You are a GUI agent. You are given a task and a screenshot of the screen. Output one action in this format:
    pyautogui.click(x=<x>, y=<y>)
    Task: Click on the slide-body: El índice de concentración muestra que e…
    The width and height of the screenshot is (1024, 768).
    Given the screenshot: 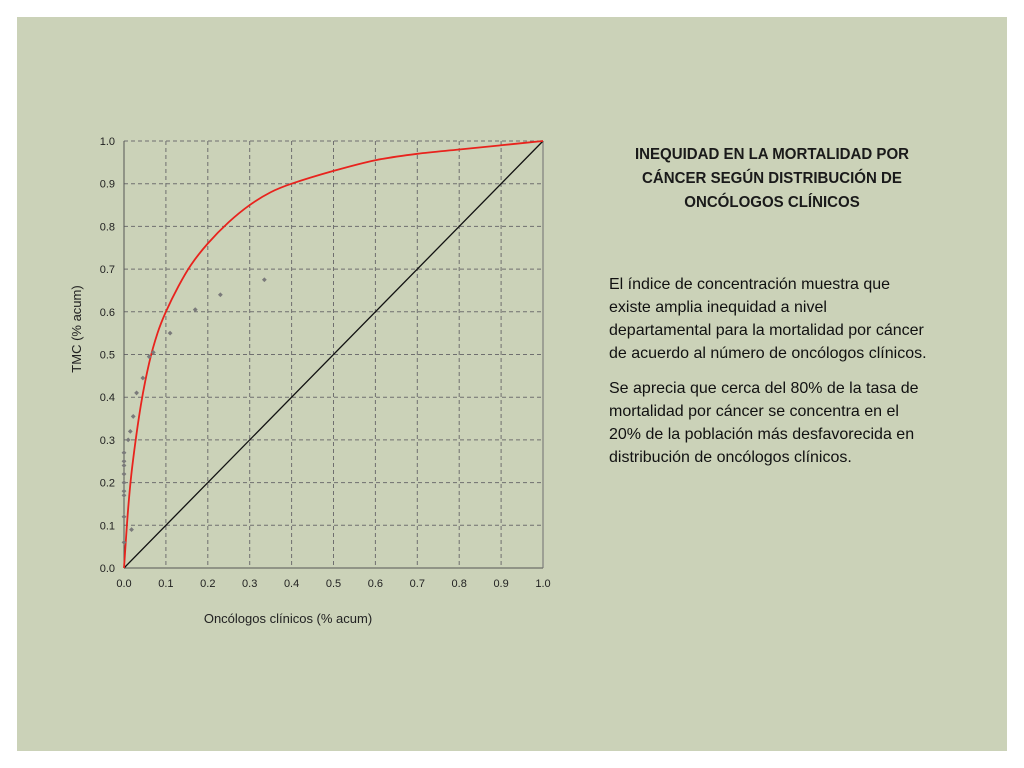 What is the action you would take?
    pyautogui.click(x=769, y=377)
    